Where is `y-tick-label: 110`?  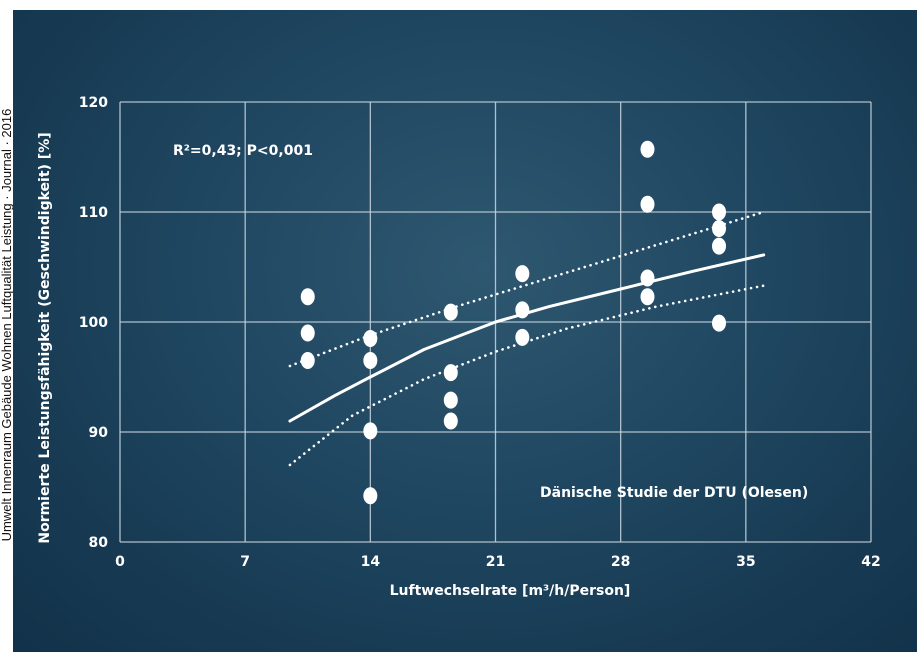
y-tick-label: 110 is located at coordinates (93, 213).